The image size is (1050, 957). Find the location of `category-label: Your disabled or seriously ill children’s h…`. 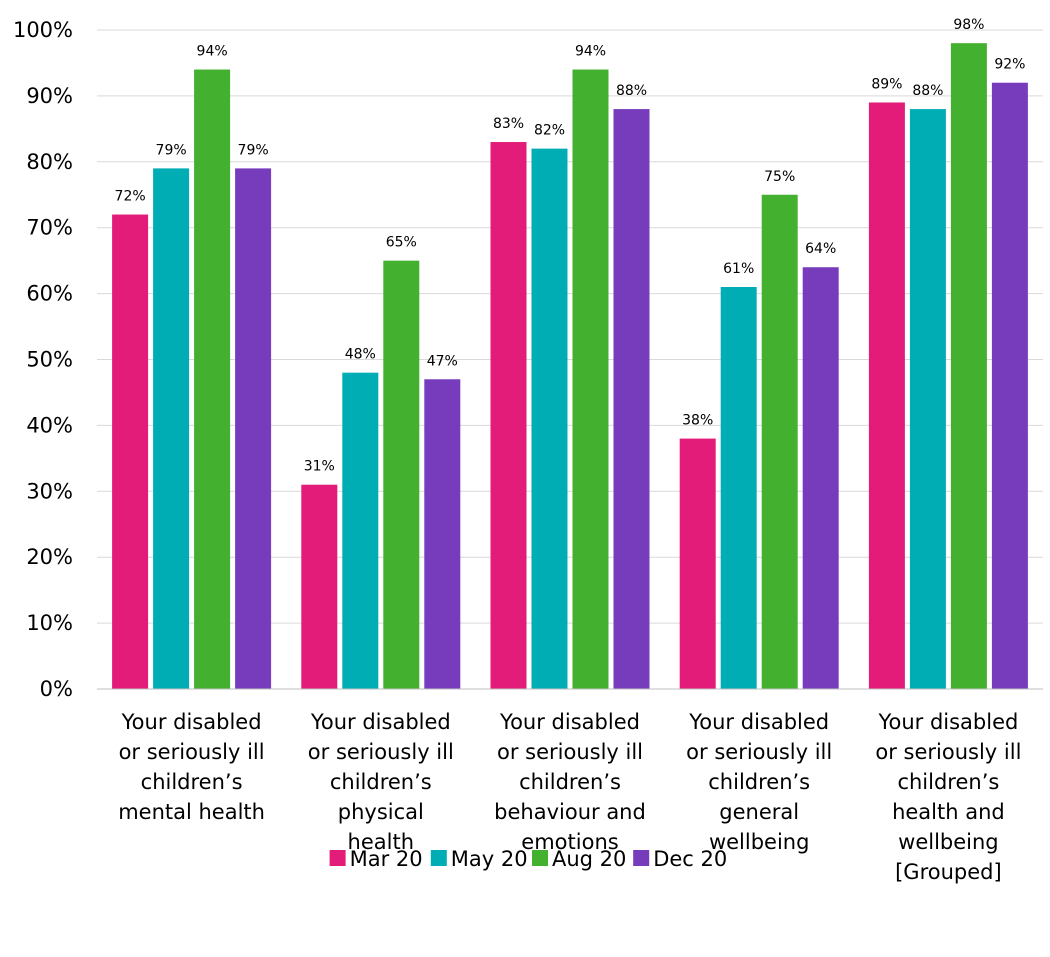

category-label: Your disabled or seriously ill children’s h… is located at coordinates (948, 797).